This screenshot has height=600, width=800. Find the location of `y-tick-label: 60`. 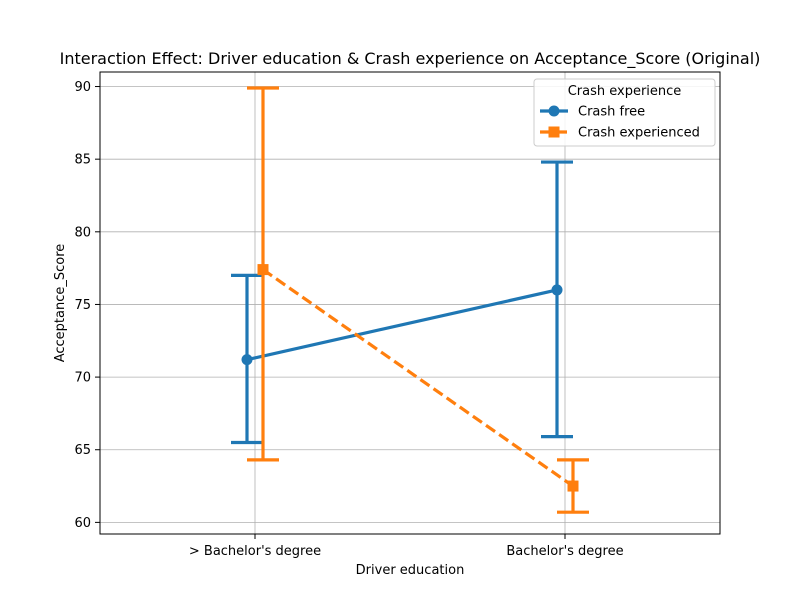

y-tick-label: 60 is located at coordinates (82, 523).